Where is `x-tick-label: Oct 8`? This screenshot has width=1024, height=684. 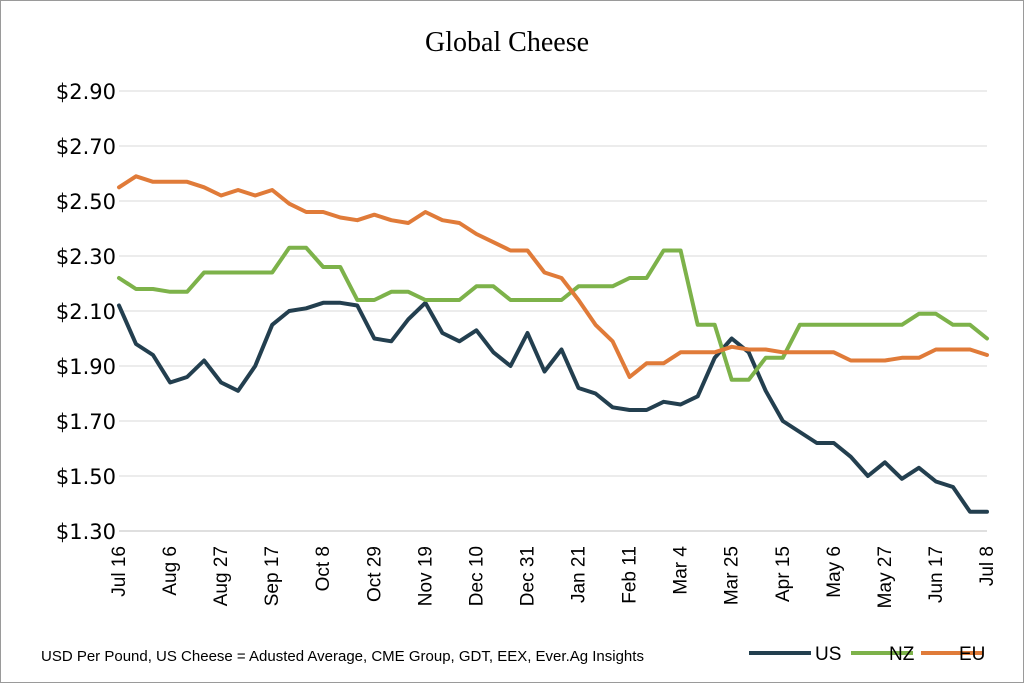 x-tick-label: Oct 8 is located at coordinates (323, 568).